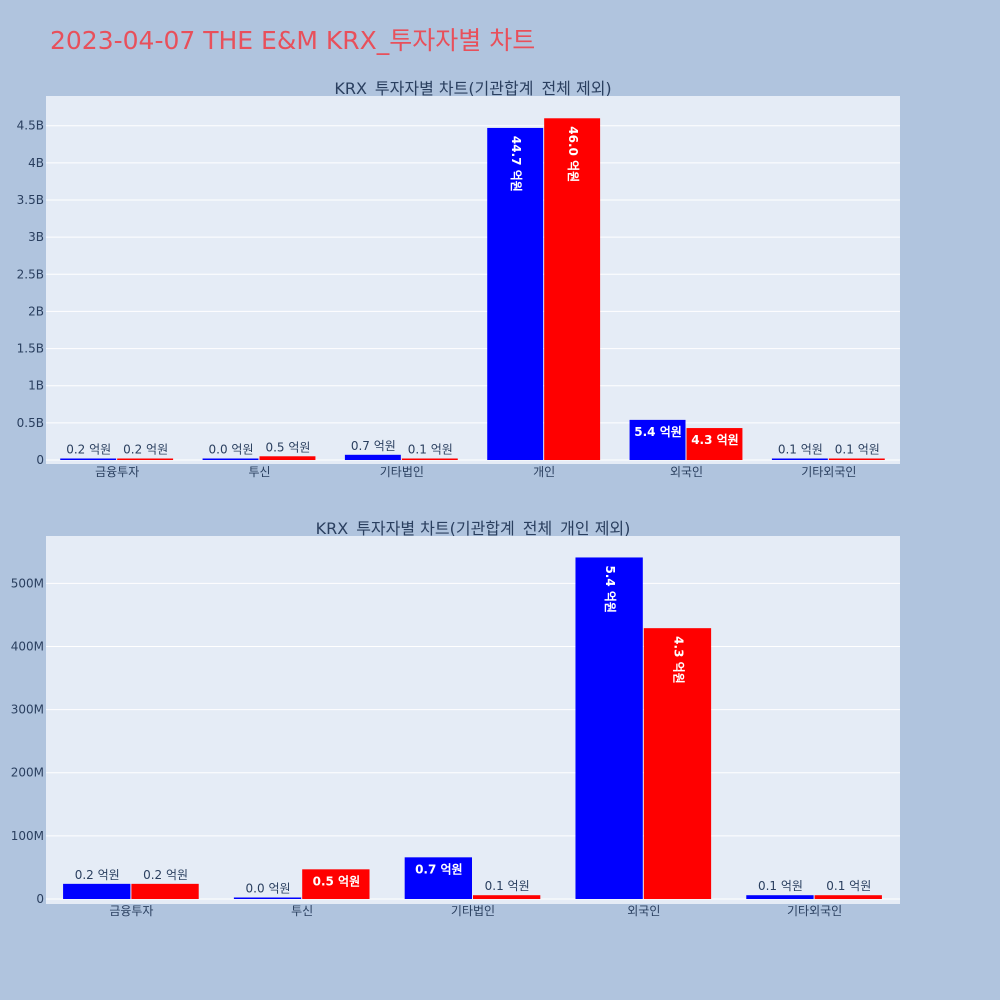 The width and height of the screenshot is (1000, 1000). I want to click on chart-bottom-x-tick-label: 기타외국인, so click(814, 911).